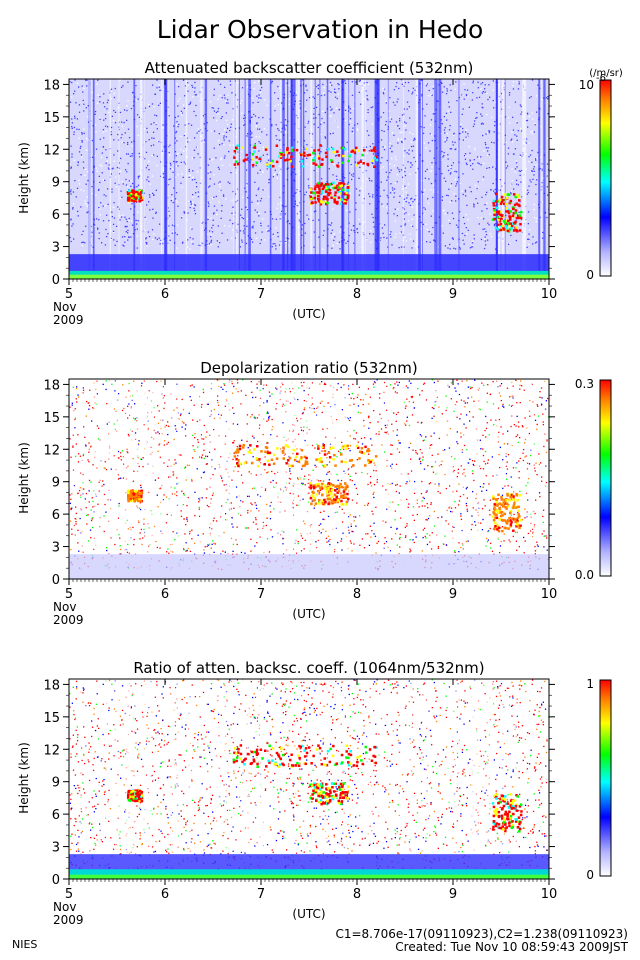 The width and height of the screenshot is (640, 960). What do you see at coordinates (24, 944) in the screenshot?
I see `footer-left: NIES` at bounding box center [24, 944].